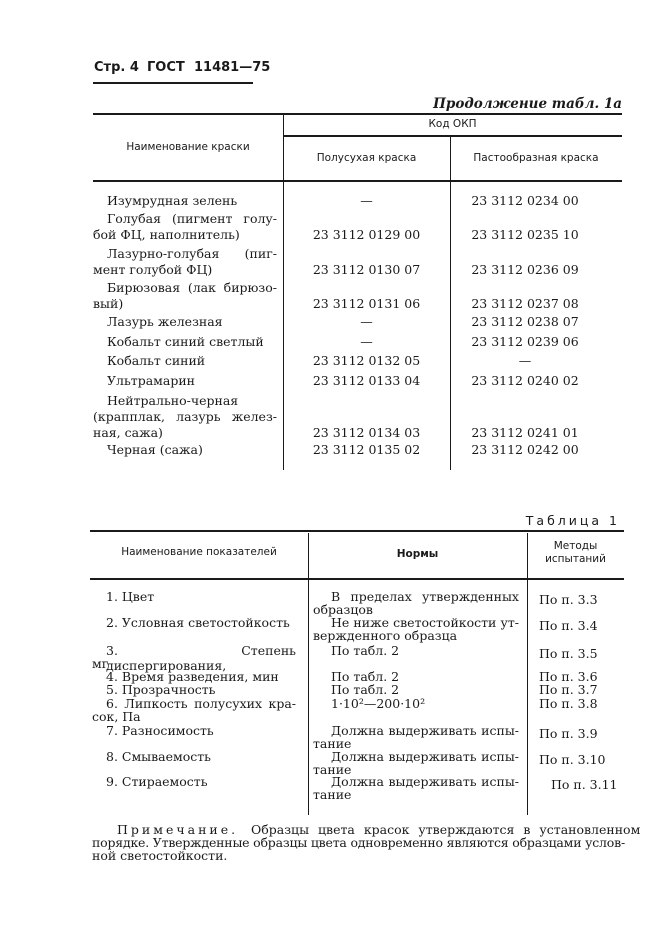 This screenshot has height=936, width=666. I want to click on okp-code-semi: 23 3112 0132 05, so click(366, 360).